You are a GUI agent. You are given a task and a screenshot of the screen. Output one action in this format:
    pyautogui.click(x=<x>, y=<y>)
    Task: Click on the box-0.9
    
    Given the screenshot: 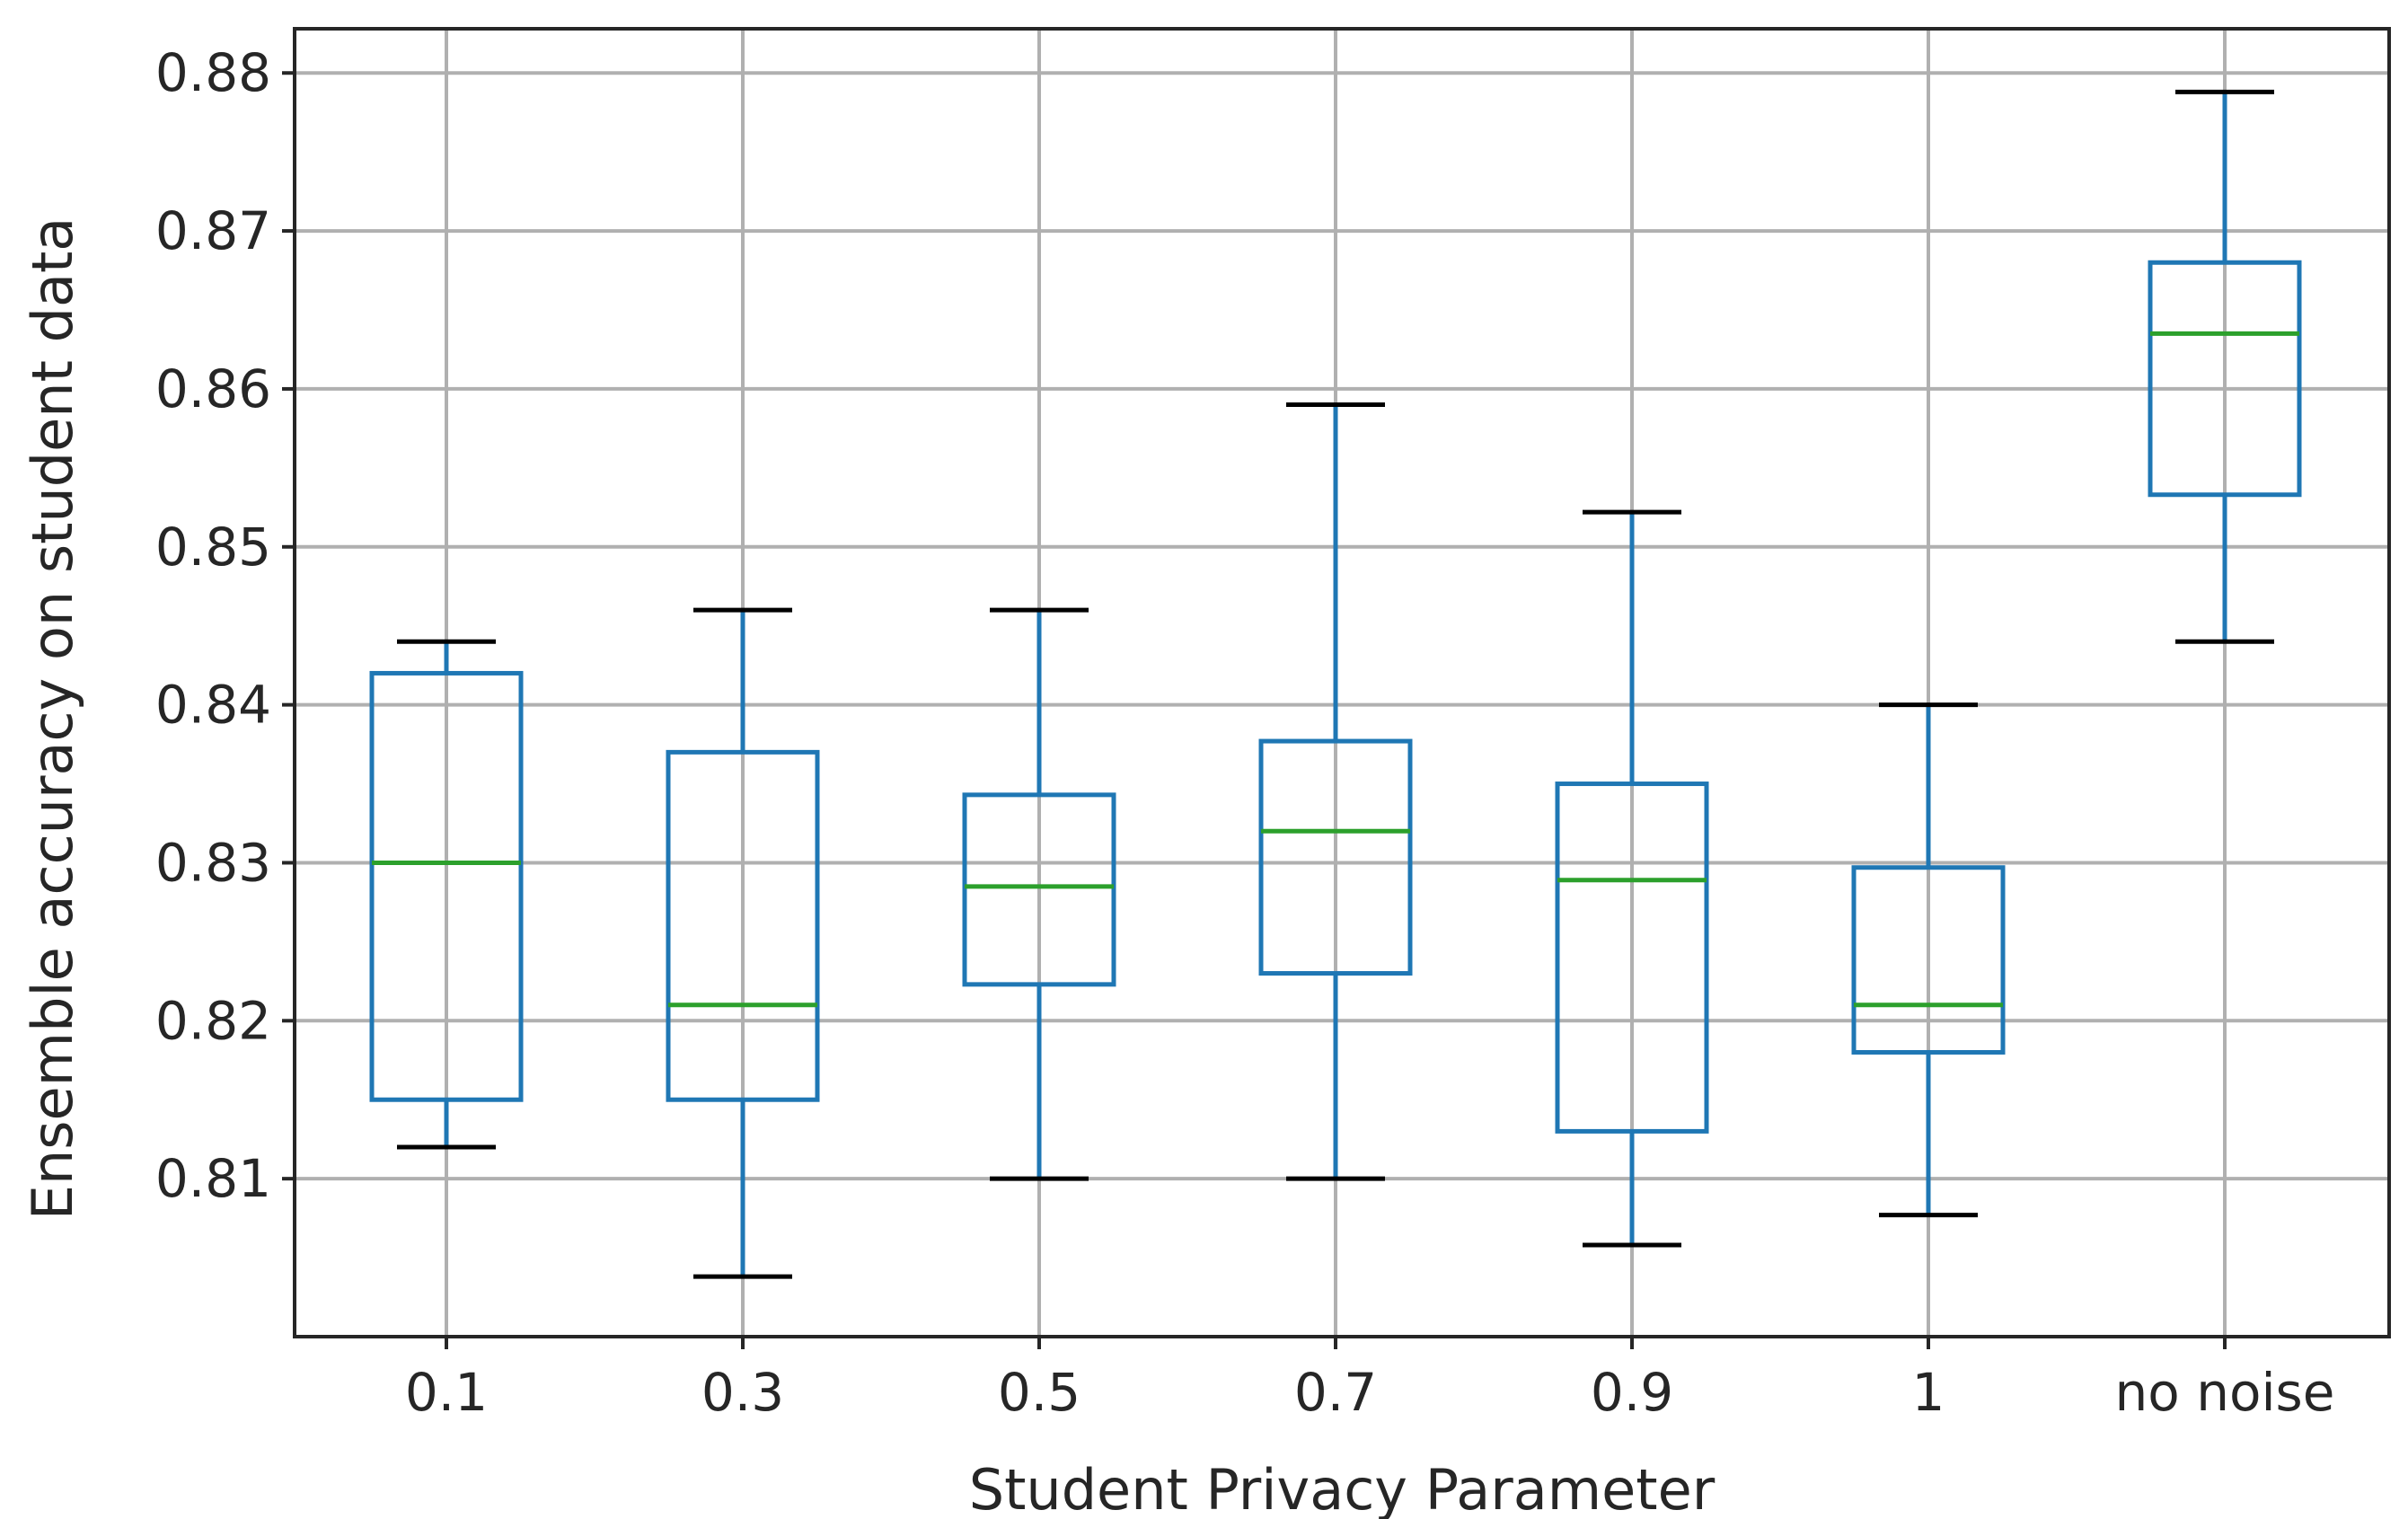 What is the action you would take?
    pyautogui.click(x=1632, y=878)
    